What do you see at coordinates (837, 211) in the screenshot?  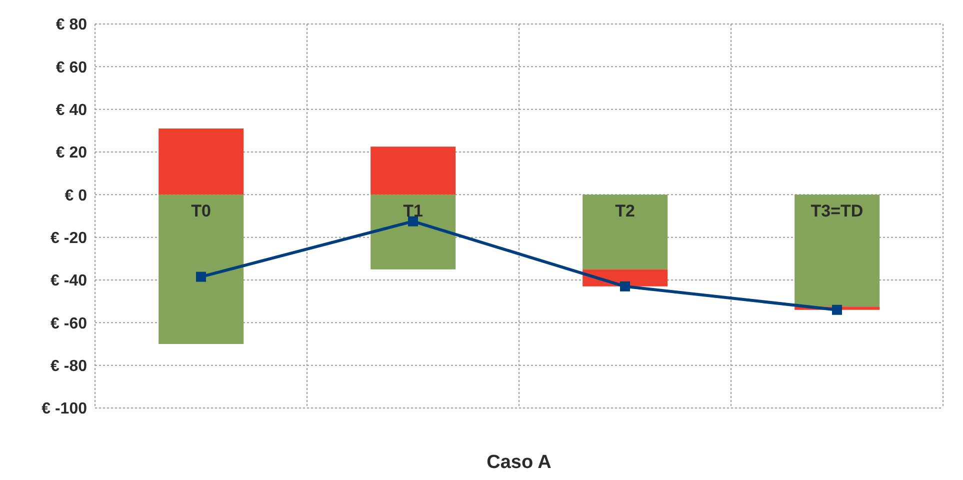 I see `x-tick-label: T3=TD` at bounding box center [837, 211].